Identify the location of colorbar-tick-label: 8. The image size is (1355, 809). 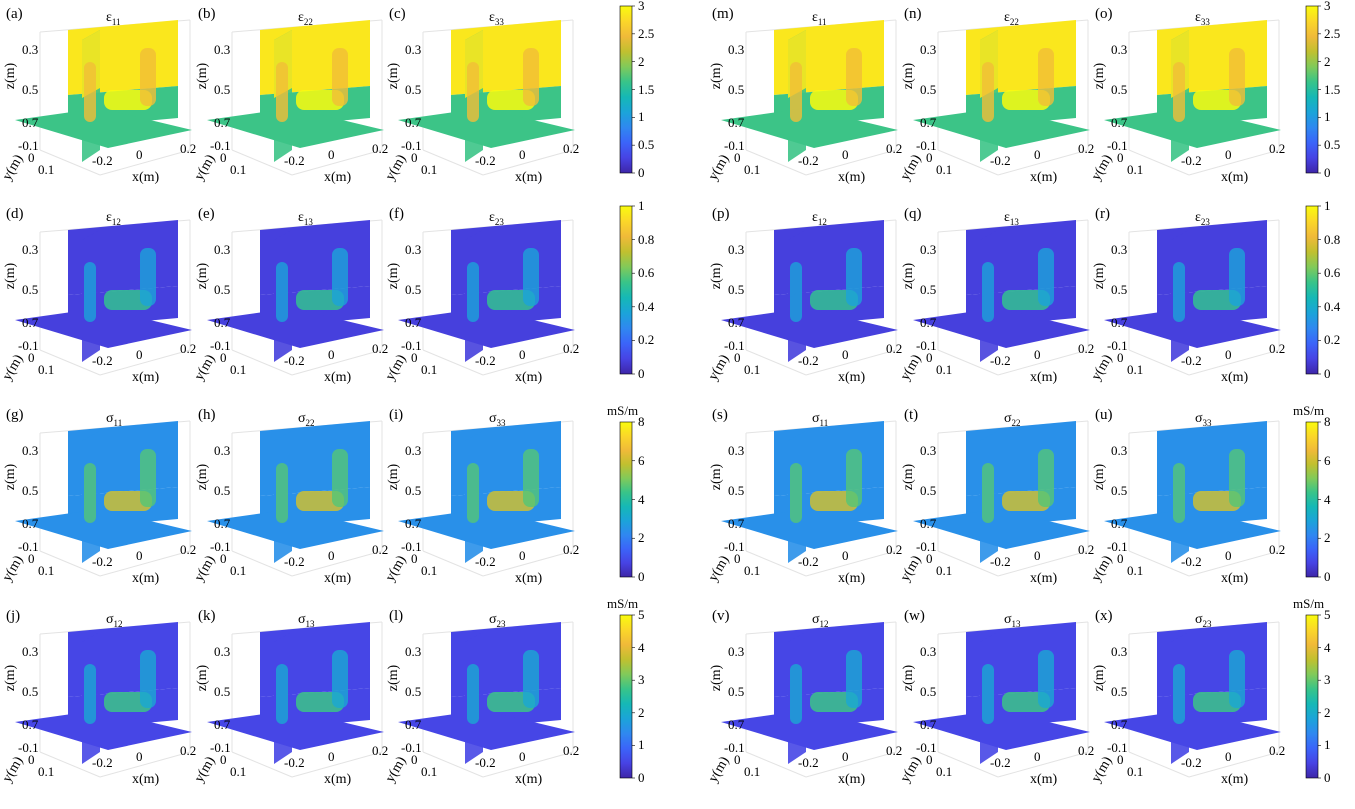
(1327, 421).